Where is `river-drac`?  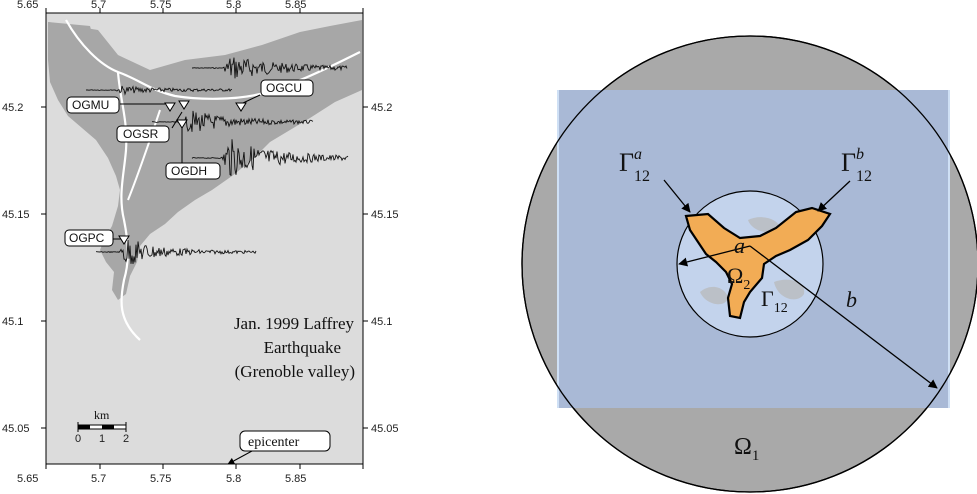 river-drac is located at coordinates (128, 206).